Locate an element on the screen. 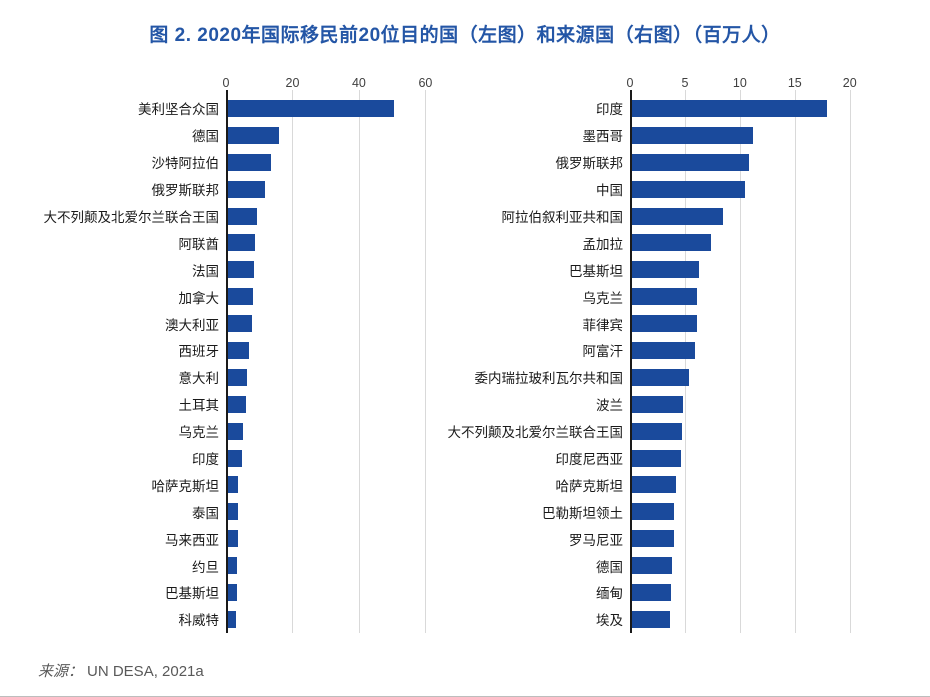  category-label: 波兰 is located at coordinates (609, 406).